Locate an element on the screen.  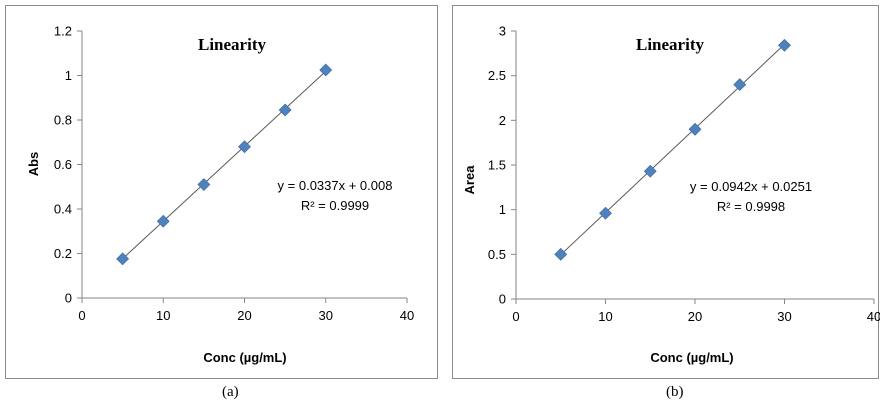
y-axis-title: Area is located at coordinates (469, 180).